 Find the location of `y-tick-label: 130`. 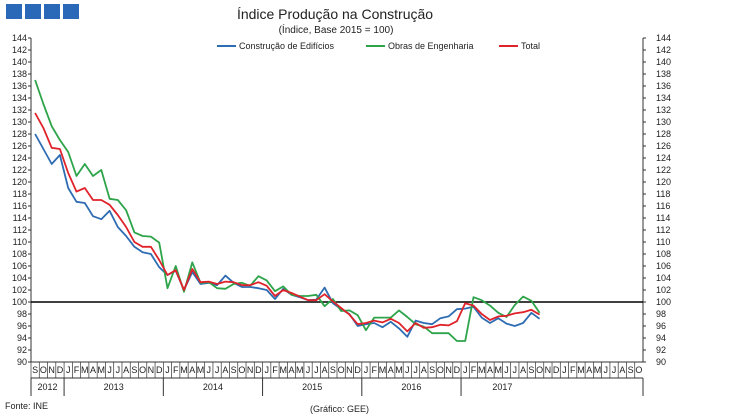

y-tick-label: 130 is located at coordinates (19, 122).